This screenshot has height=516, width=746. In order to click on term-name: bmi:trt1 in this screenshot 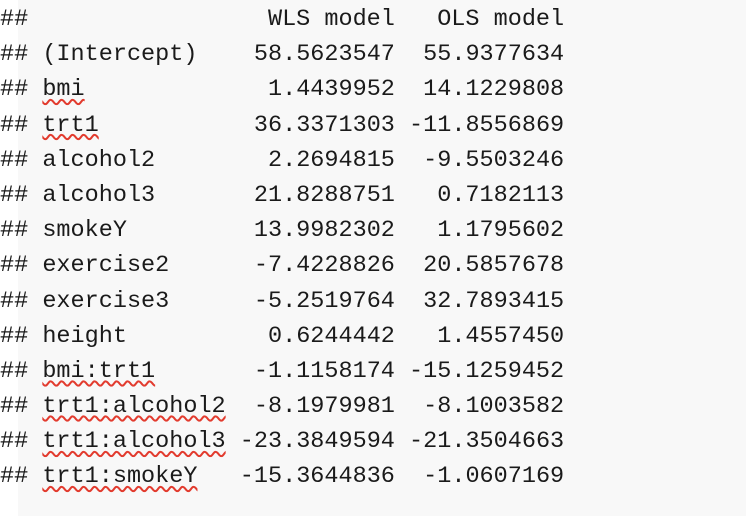, I will do `click(99, 371)`.